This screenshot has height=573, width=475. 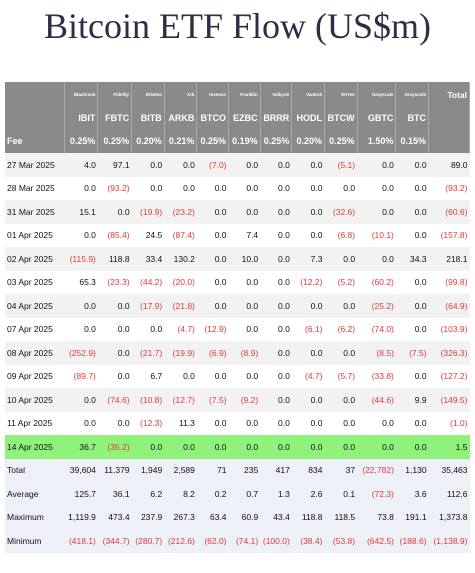 I want to click on value-cell: (6.9), so click(x=212, y=353).